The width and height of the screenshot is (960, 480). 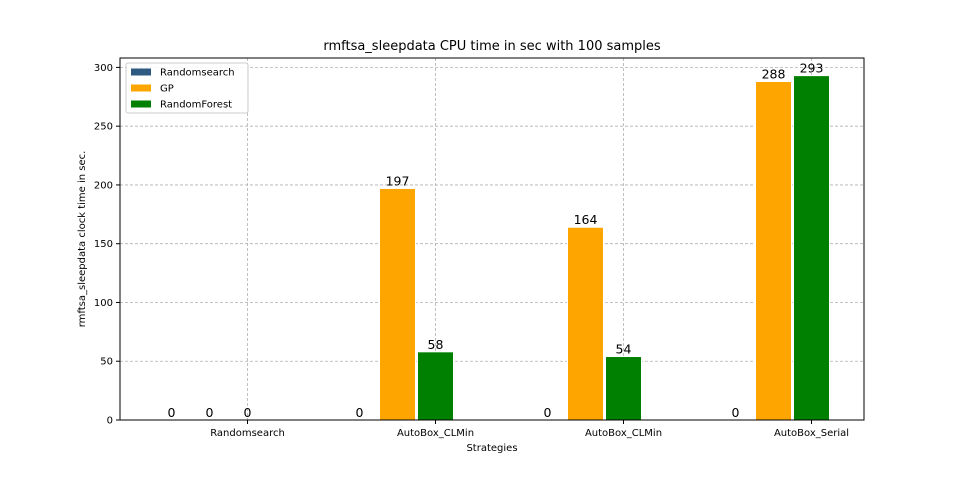 What do you see at coordinates (436, 344) in the screenshot?
I see `data-label: 58` at bounding box center [436, 344].